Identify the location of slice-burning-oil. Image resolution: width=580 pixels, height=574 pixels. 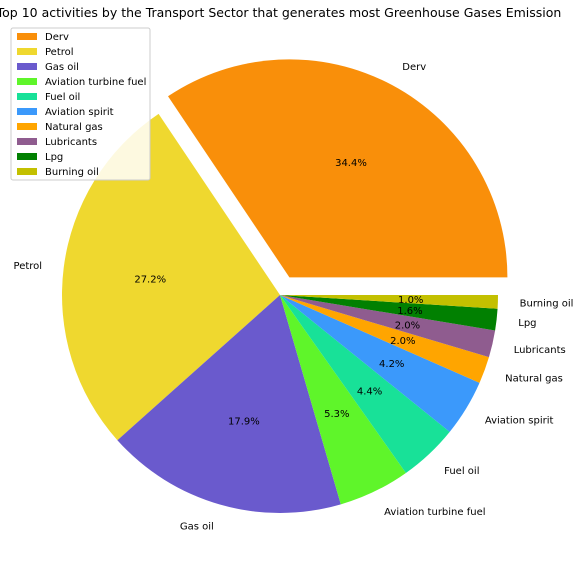
(389, 302).